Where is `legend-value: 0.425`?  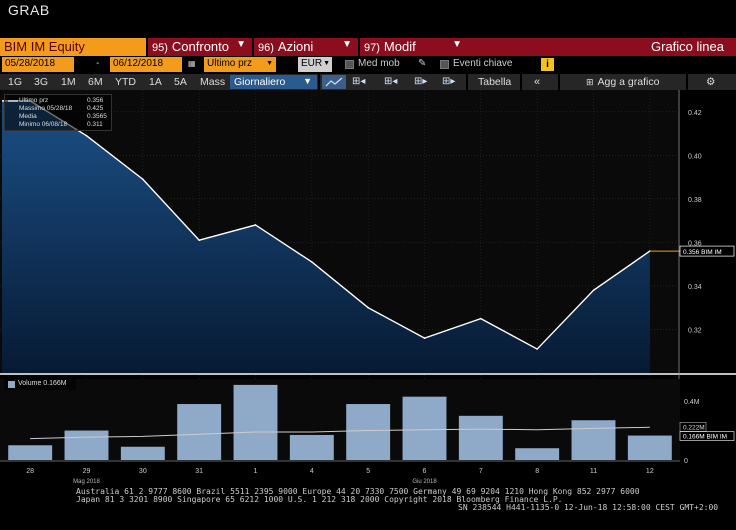 legend-value: 0.425 is located at coordinates (95, 108).